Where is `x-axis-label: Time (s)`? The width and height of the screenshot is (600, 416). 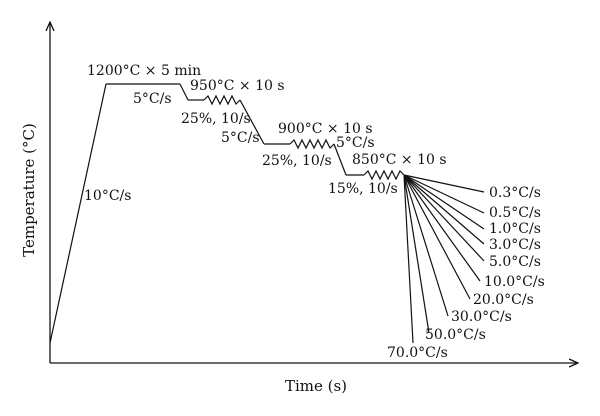
x-axis-label: Time (s) is located at coordinates (316, 386).